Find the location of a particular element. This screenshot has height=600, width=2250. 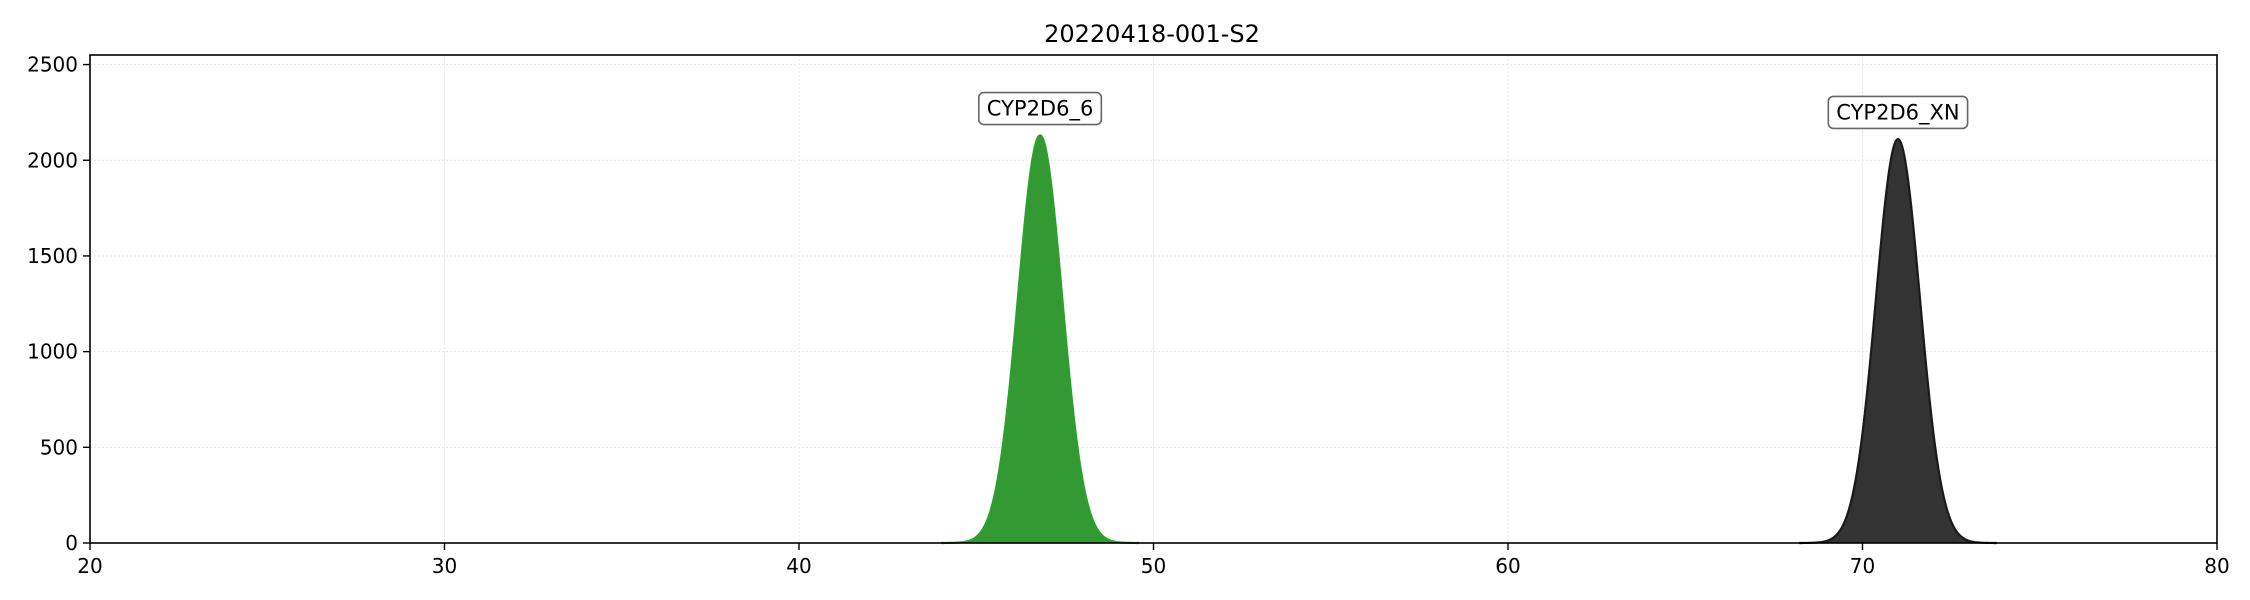

chart-title: 20220418-001-S2 is located at coordinates (1152, 34).